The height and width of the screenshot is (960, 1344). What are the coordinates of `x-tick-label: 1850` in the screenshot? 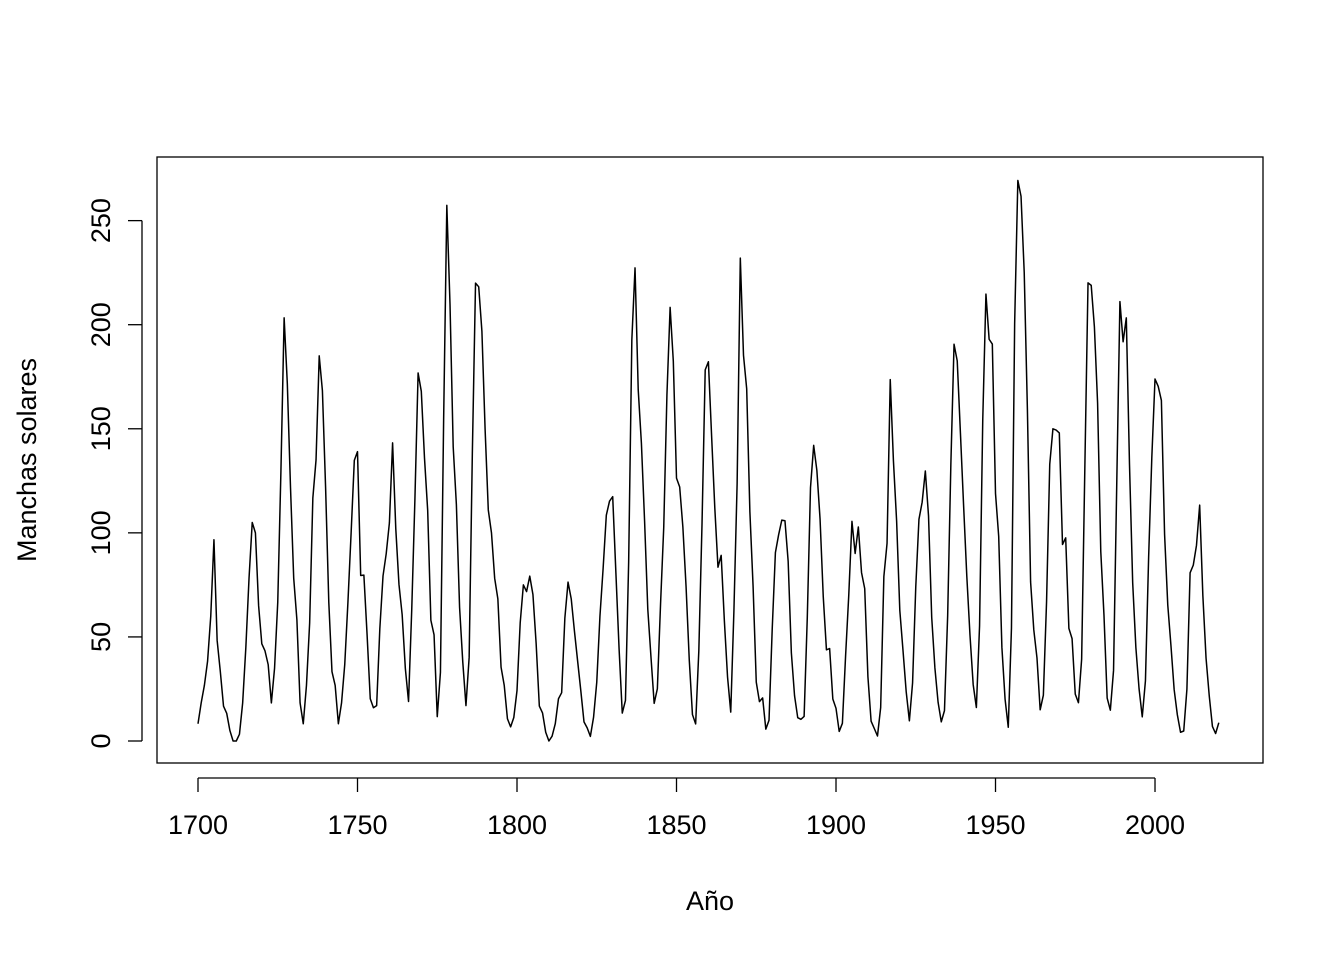 It's located at (676, 825).